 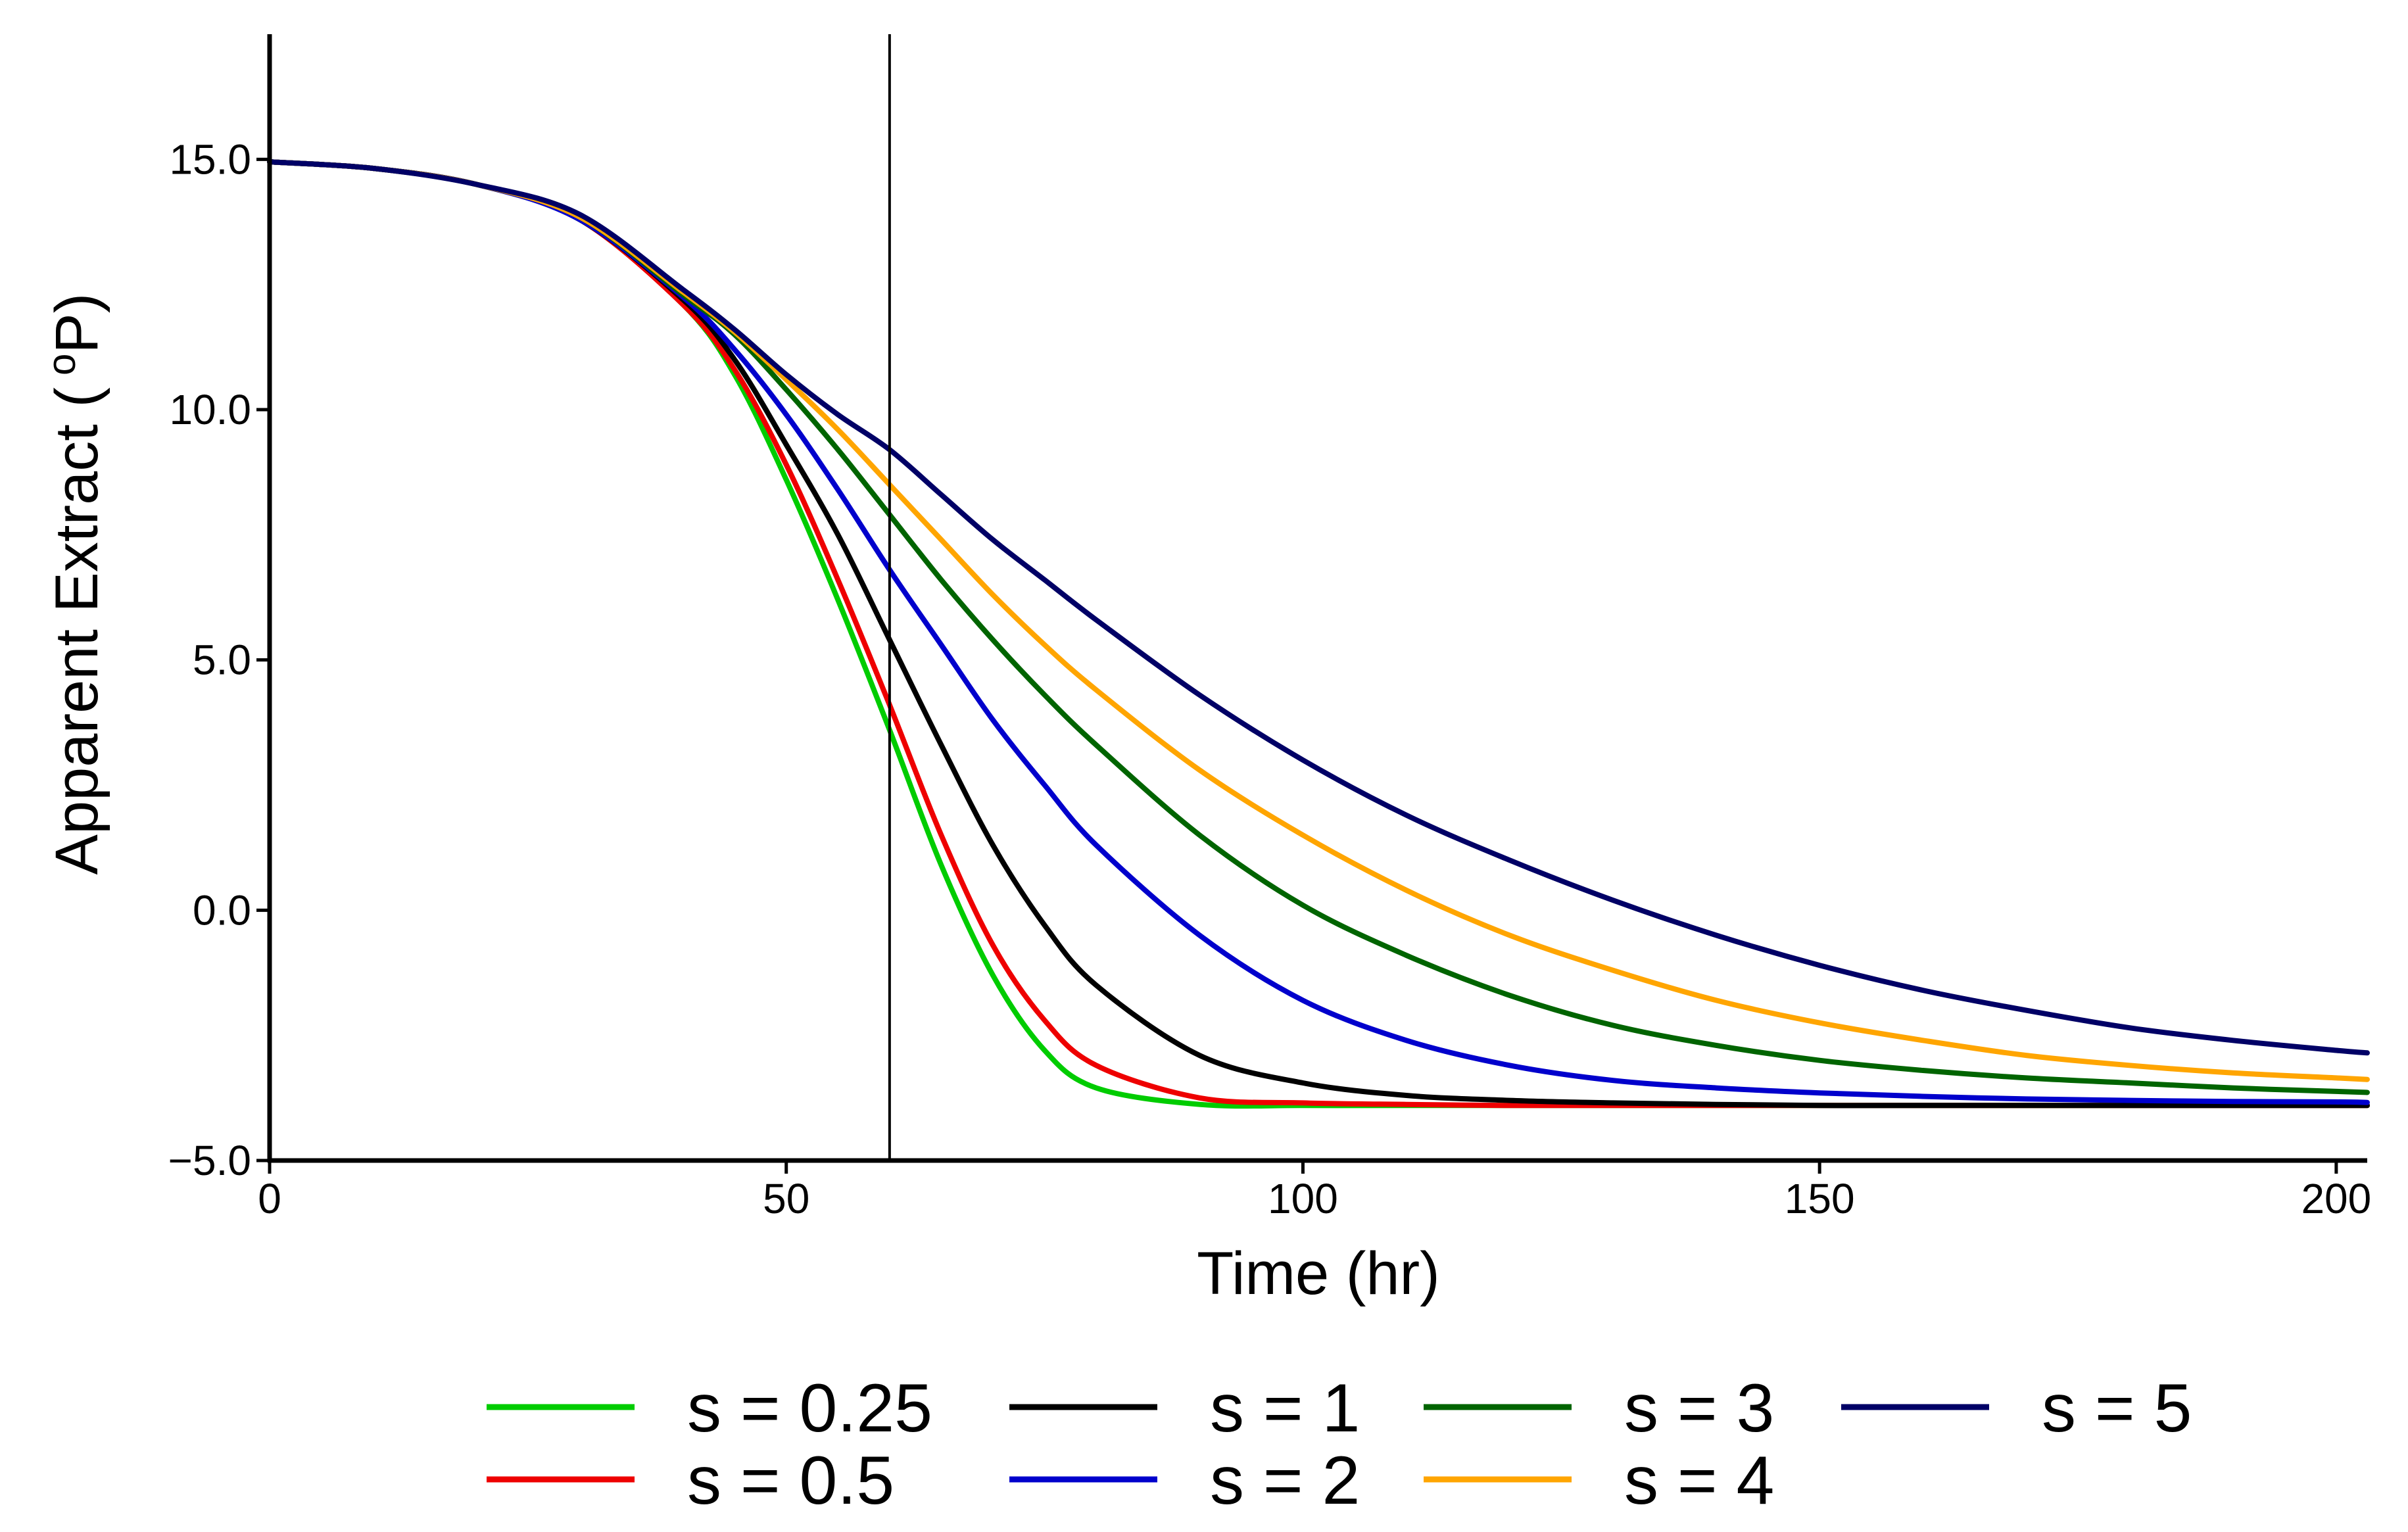 I want to click on y-ticks: −5.0 0.0 5.0 10.0 15.0, so click(x=219, y=660).